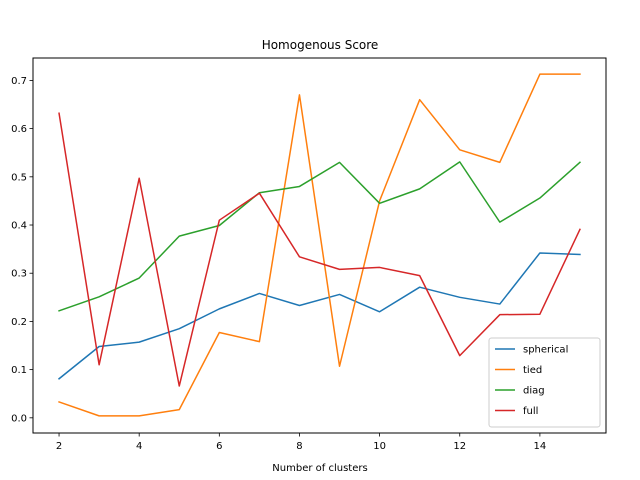 Image resolution: width=640 pixels, height=480 pixels. Describe the element at coordinates (19, 370) in the screenshot. I see `y-tick-label: 0.1` at that location.